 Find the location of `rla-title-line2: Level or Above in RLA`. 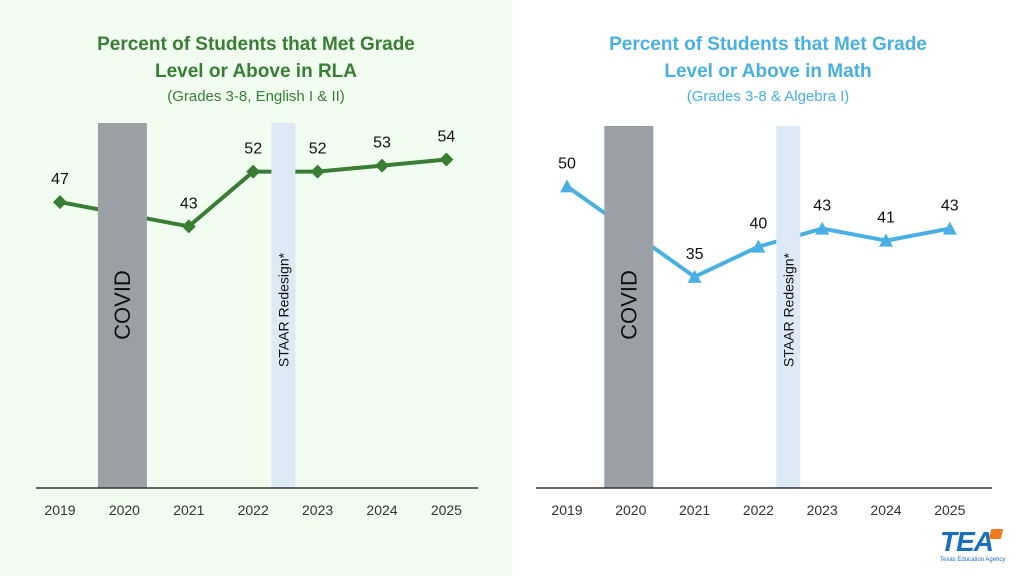

rla-title-line2: Level or Above in RLA is located at coordinates (256, 71).